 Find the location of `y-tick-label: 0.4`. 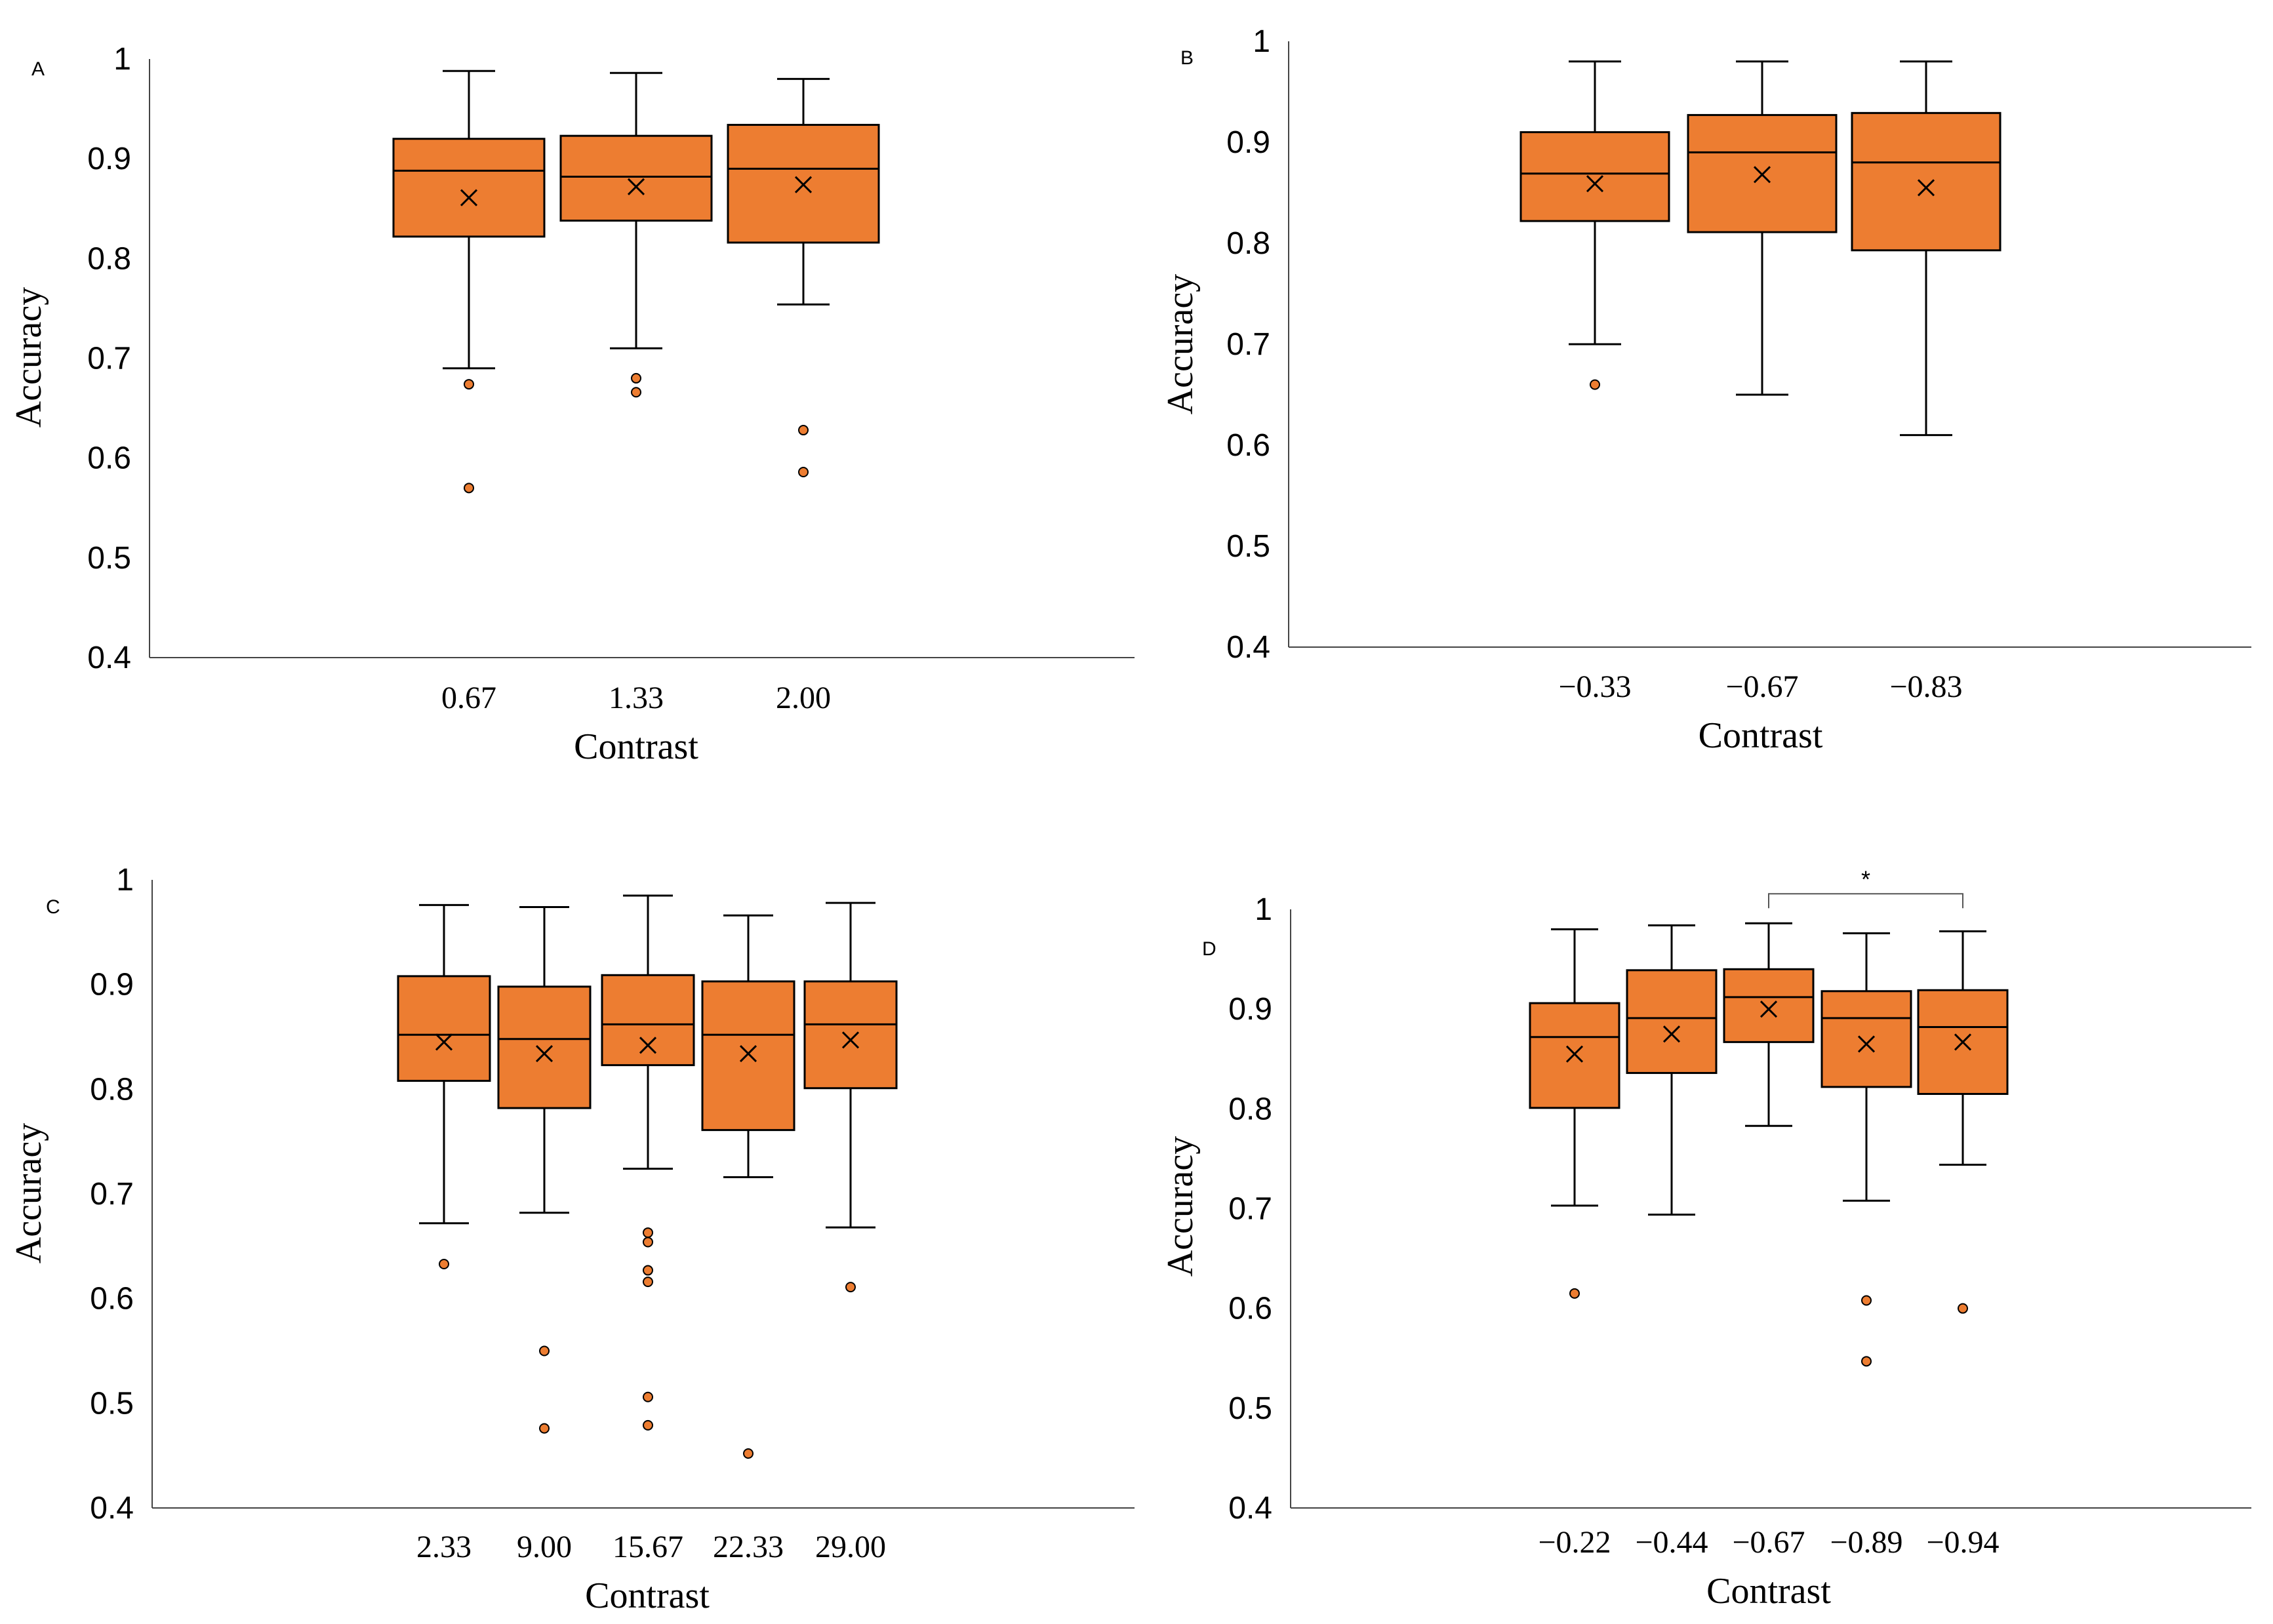

y-tick-label: 0.4 is located at coordinates (1250, 1509).